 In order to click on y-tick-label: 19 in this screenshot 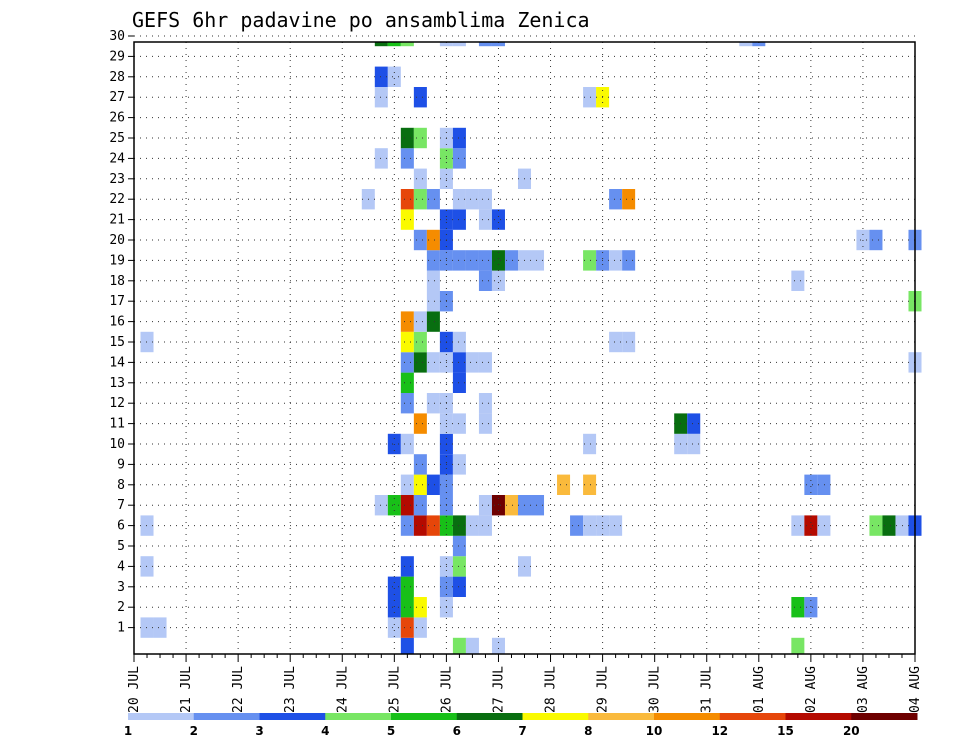, I will do `click(117, 260)`.